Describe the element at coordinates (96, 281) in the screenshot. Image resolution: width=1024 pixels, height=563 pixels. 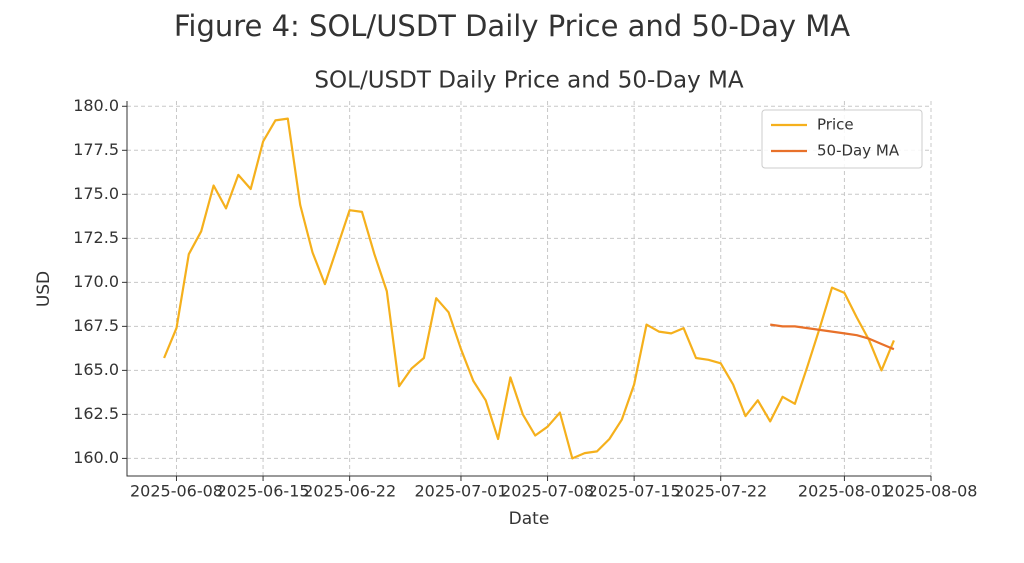
I see `y-tick-label: 170.0` at that location.